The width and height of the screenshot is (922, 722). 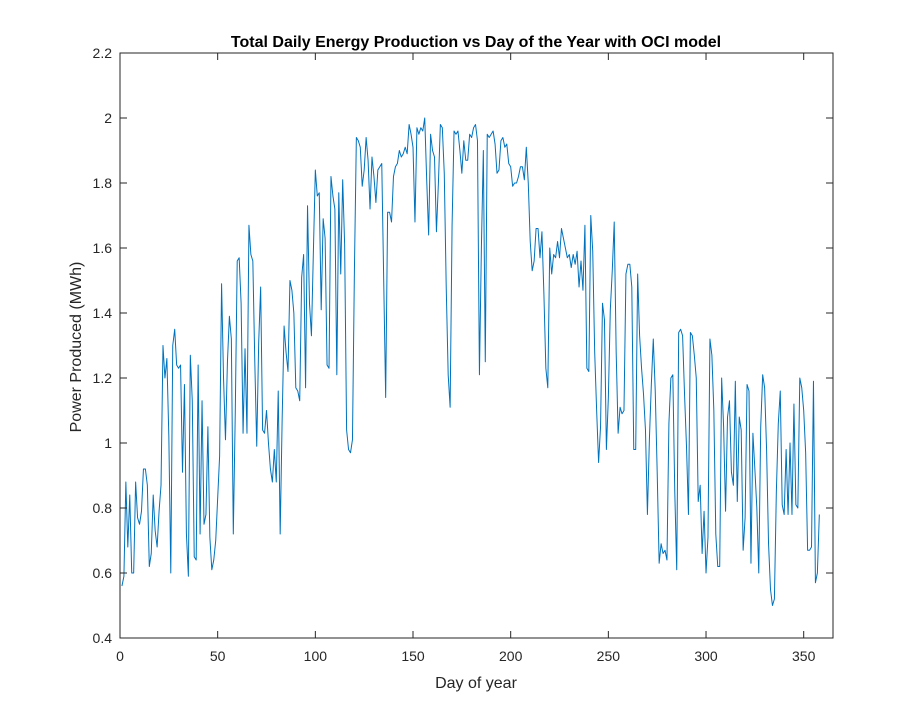 What do you see at coordinates (413, 656) in the screenshot?
I see `x-tick-label: 150` at bounding box center [413, 656].